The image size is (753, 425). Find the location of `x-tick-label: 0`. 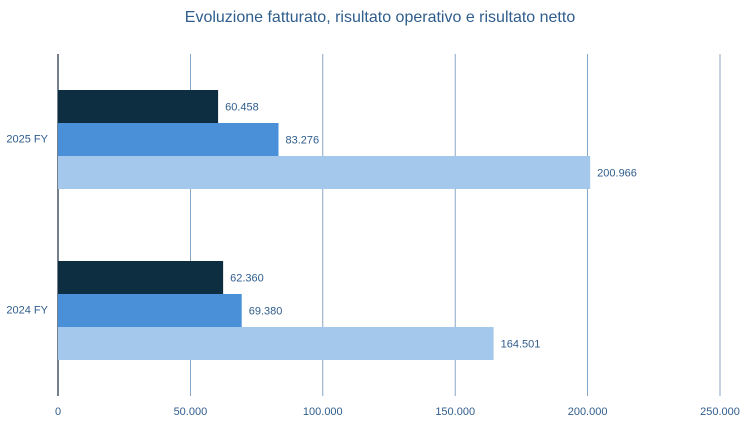

x-tick-label: 0 is located at coordinates (58, 412).